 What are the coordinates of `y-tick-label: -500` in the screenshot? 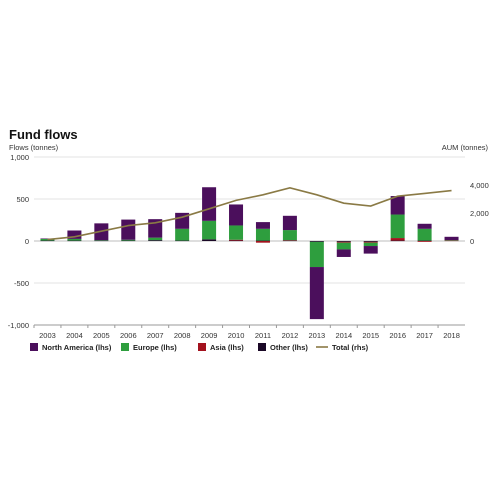 It's located at (21, 283).